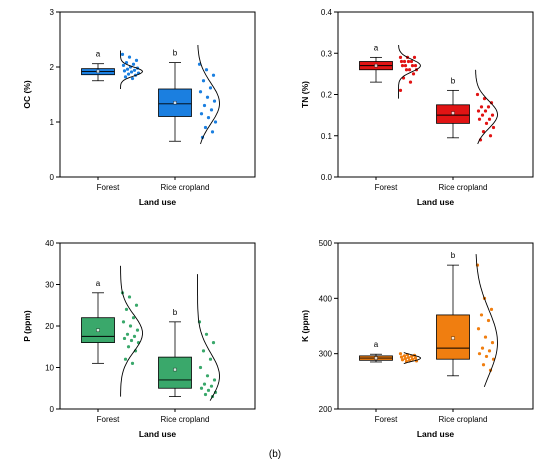  I want to click on figure-caption: (b), so click(275, 454).